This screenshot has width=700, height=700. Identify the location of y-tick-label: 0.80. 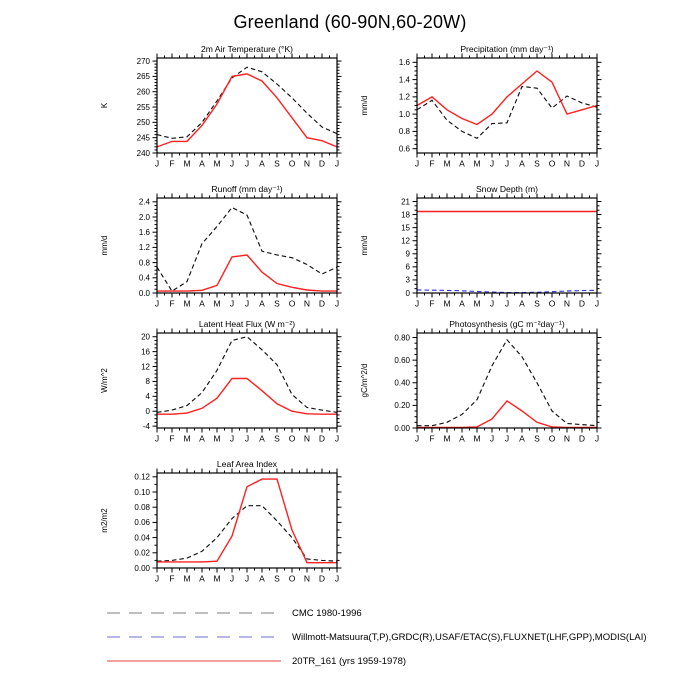
(402, 337).